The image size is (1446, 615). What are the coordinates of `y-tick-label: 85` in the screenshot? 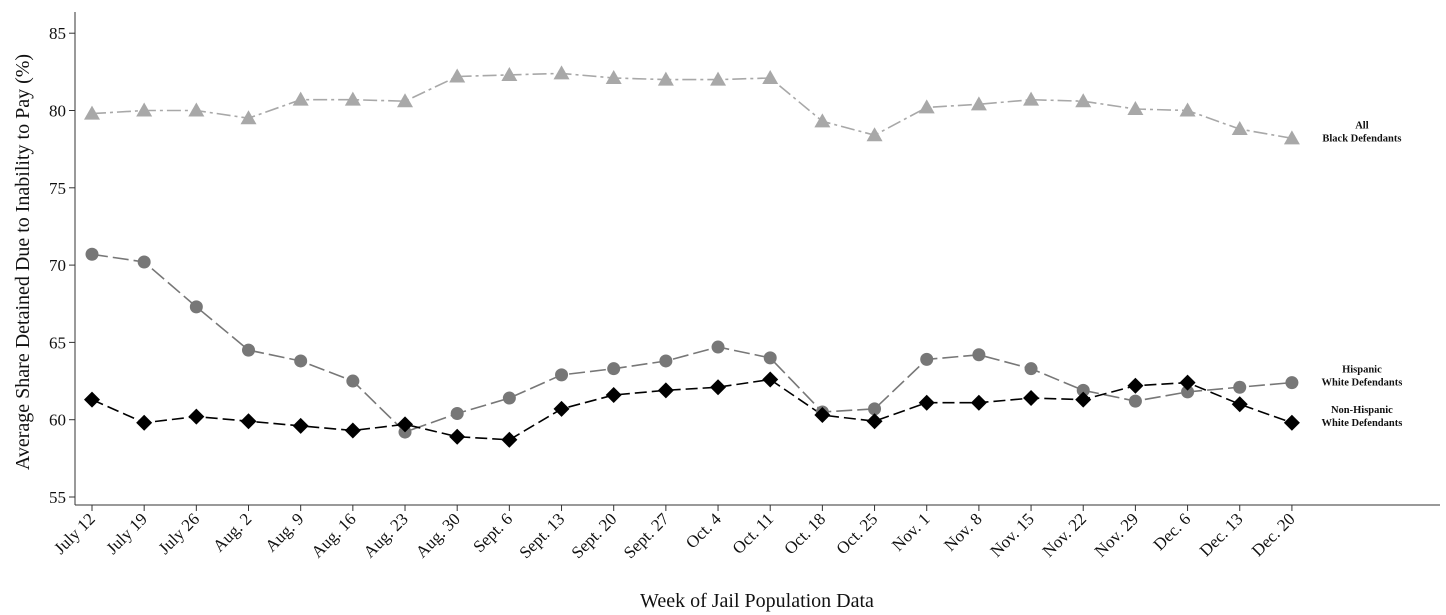 It's located at (57, 33).